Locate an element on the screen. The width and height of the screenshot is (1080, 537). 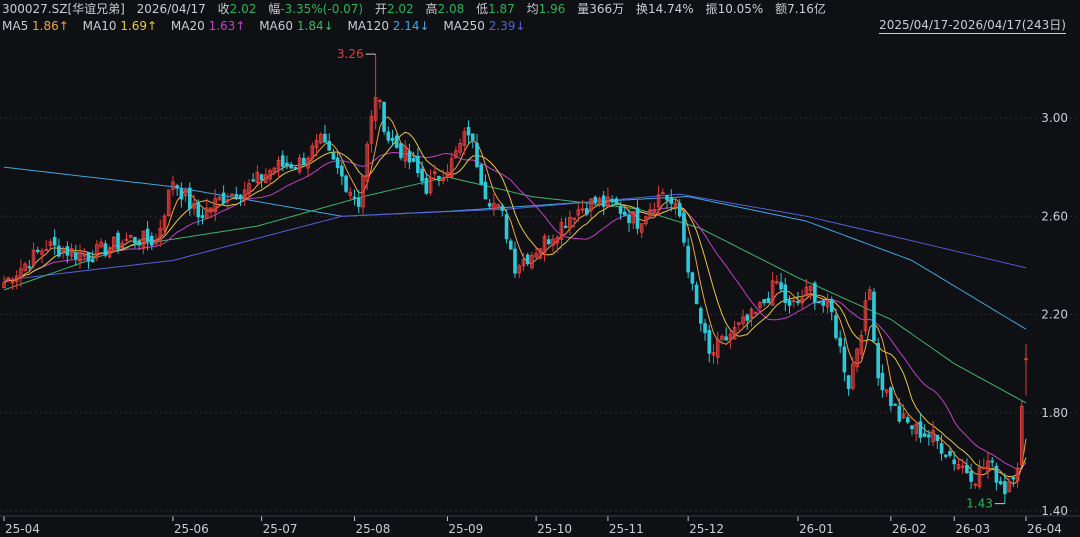
x-tick-label: 25-07 is located at coordinates (280, 529).